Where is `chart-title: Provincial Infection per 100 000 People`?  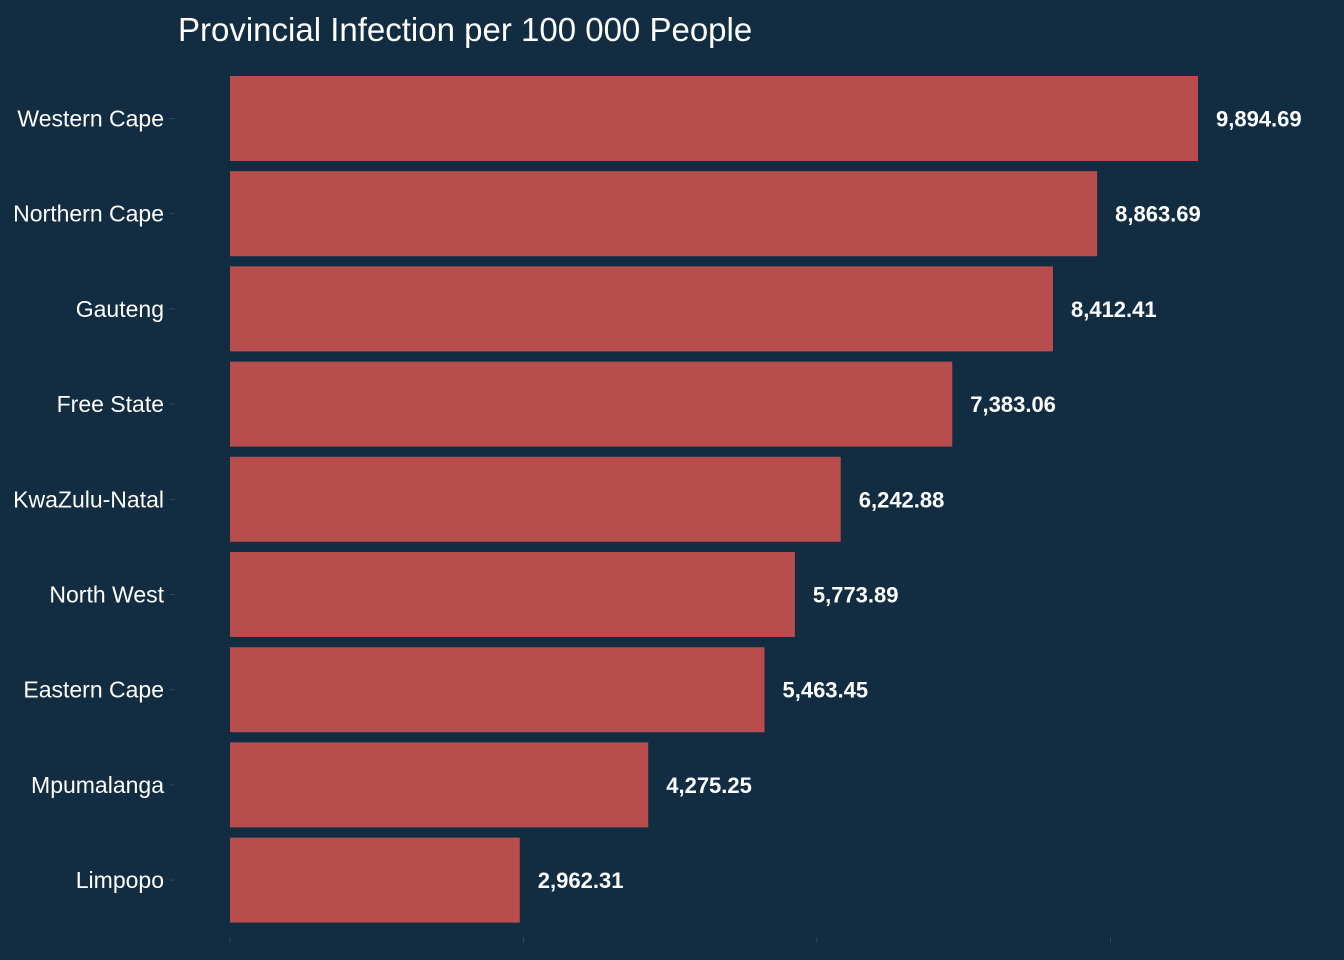 chart-title: Provincial Infection per 100 000 People is located at coordinates (465, 29).